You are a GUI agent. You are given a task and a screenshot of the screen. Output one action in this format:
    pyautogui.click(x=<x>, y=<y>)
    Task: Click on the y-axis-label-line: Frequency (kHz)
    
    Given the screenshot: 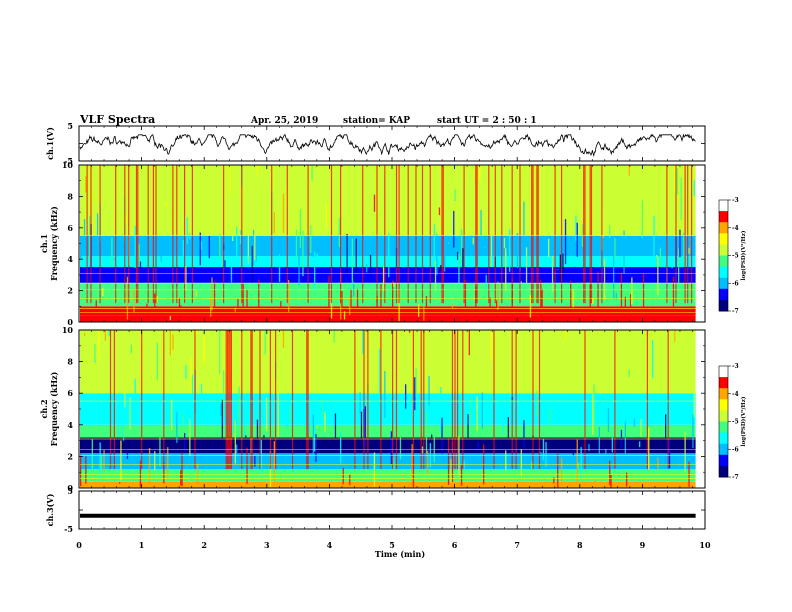 What is the action you would take?
    pyautogui.click(x=54, y=243)
    